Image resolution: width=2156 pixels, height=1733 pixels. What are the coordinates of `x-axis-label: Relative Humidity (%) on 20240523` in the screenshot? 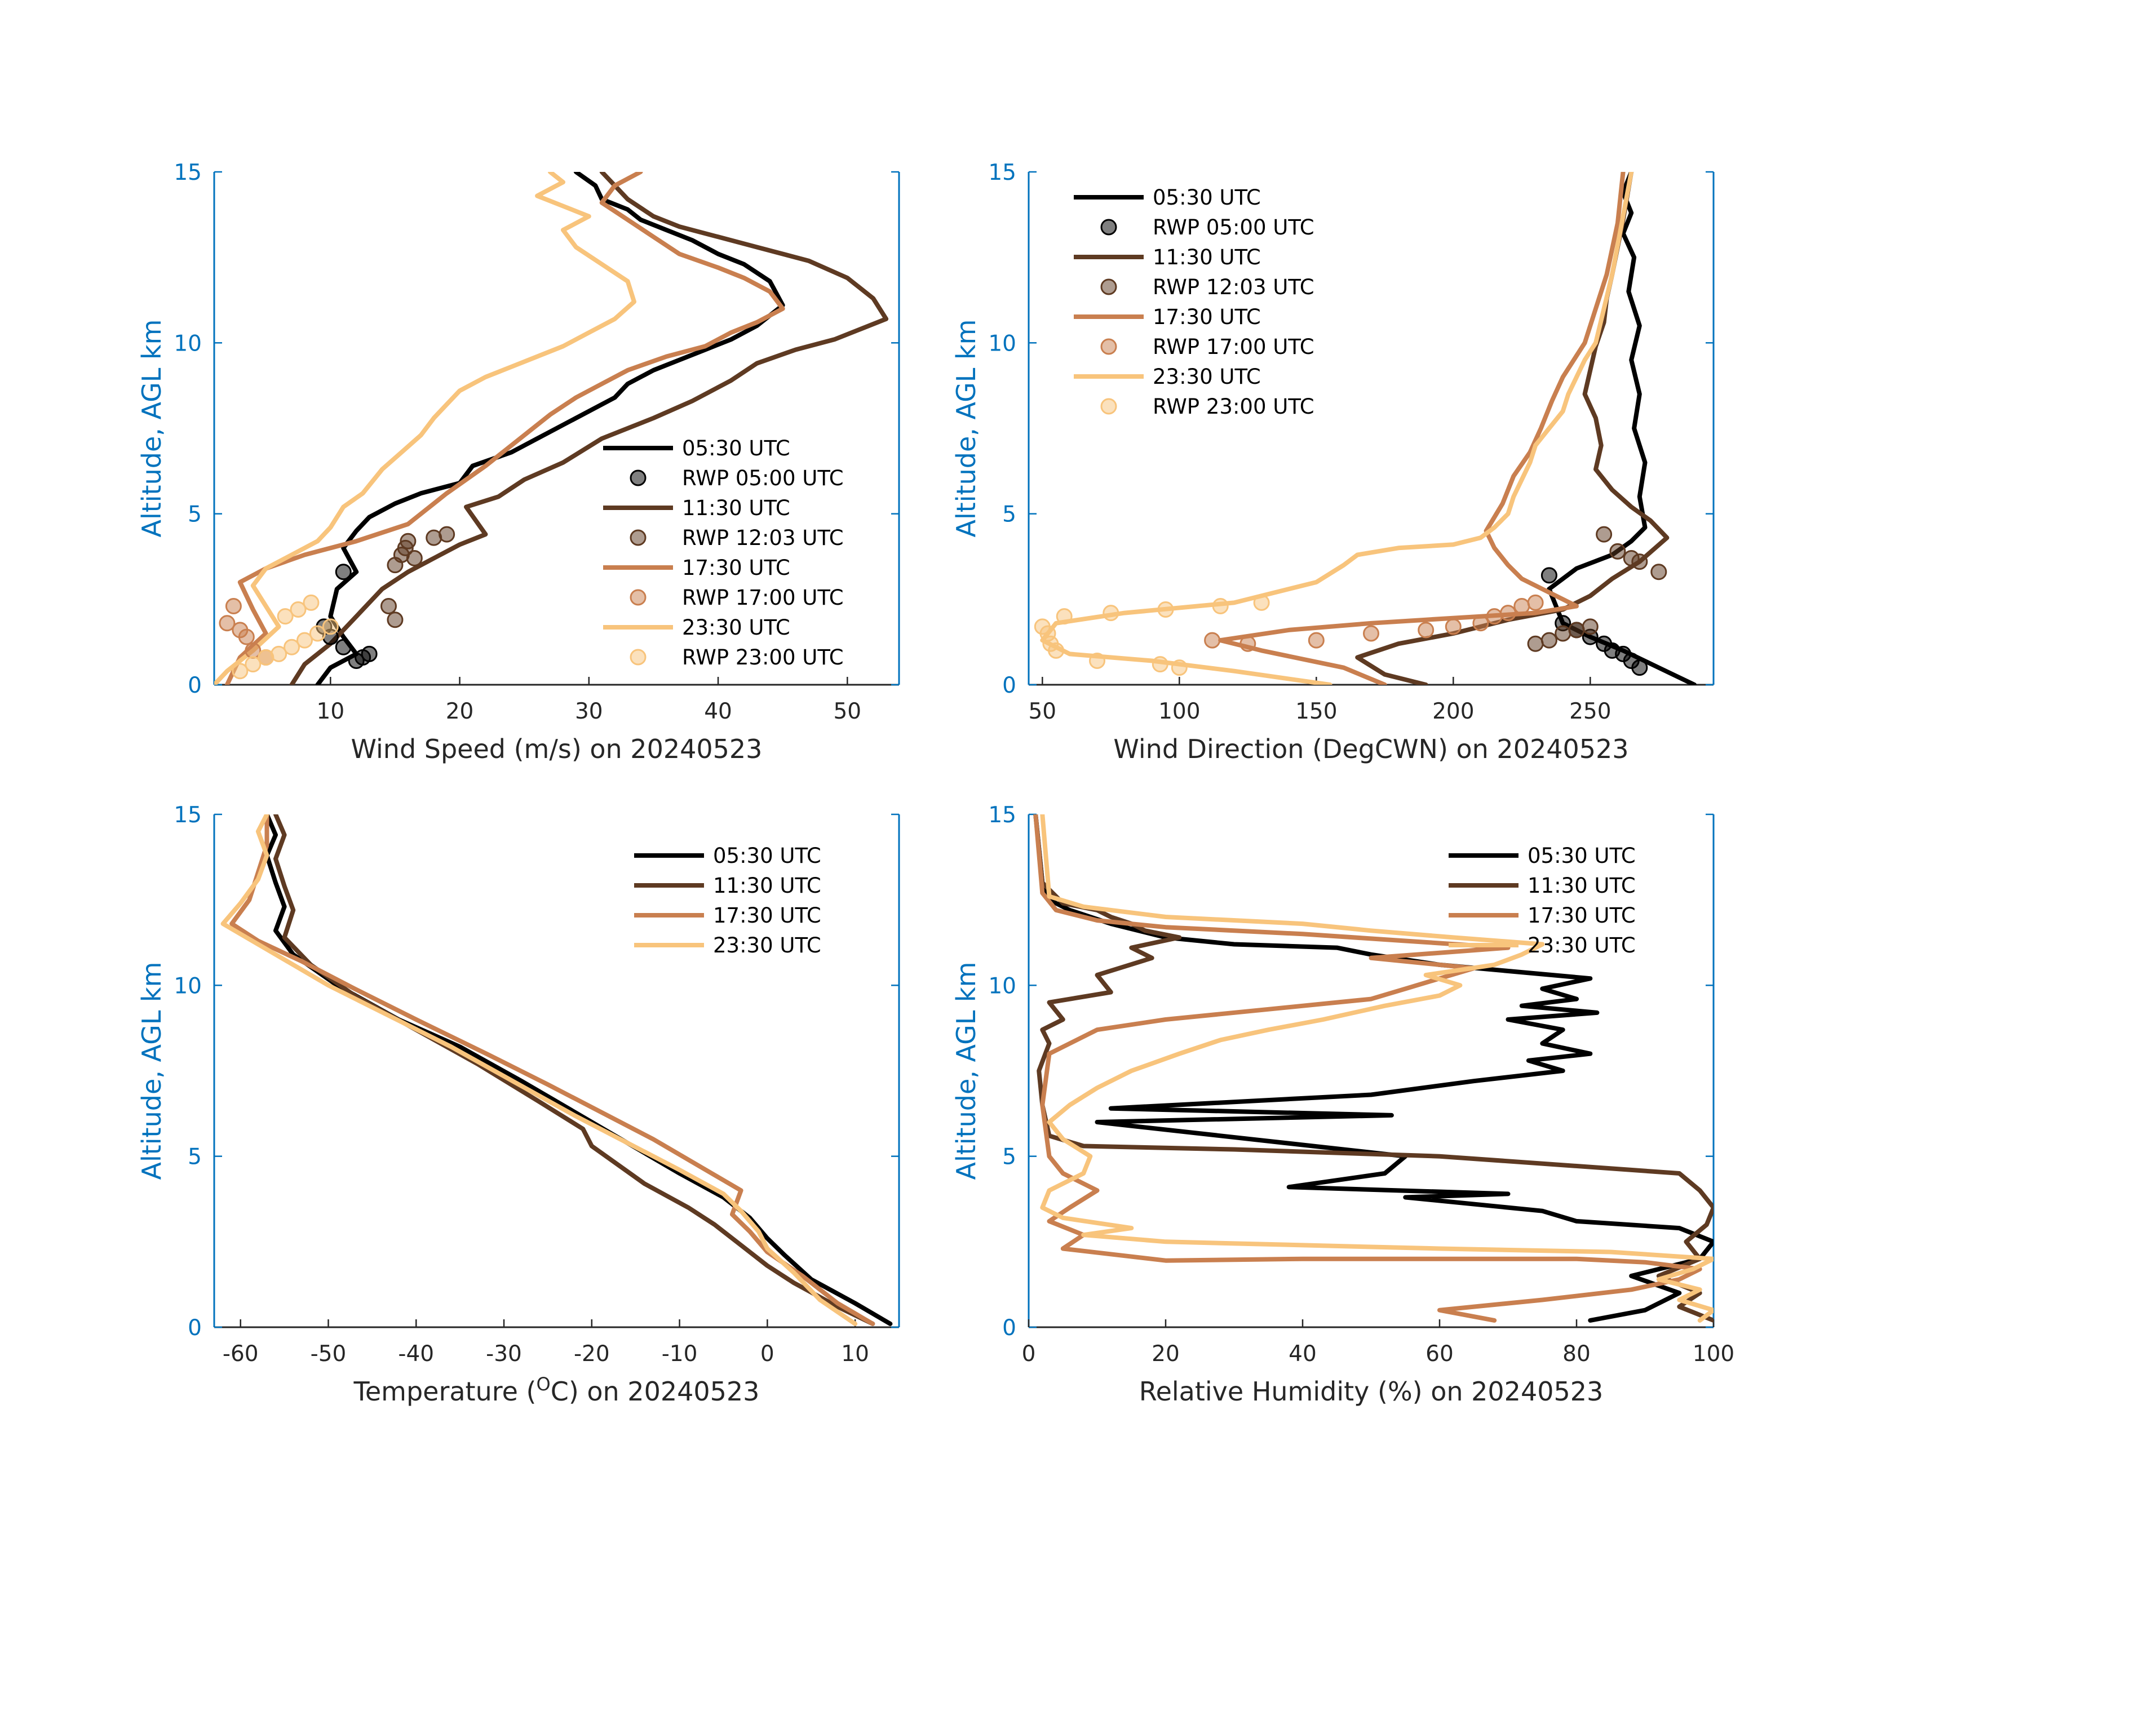 It's located at (1371, 1391).